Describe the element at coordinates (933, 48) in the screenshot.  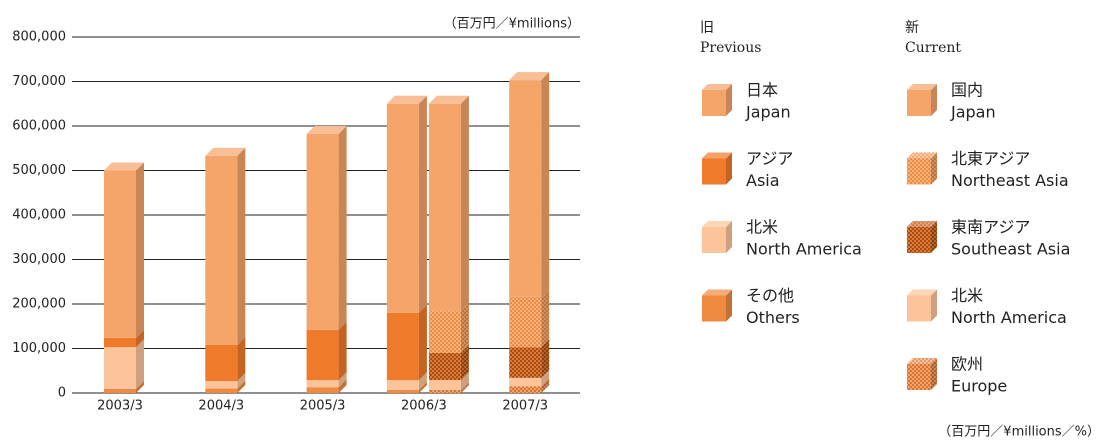
I see `legend-title-en: Current` at that location.